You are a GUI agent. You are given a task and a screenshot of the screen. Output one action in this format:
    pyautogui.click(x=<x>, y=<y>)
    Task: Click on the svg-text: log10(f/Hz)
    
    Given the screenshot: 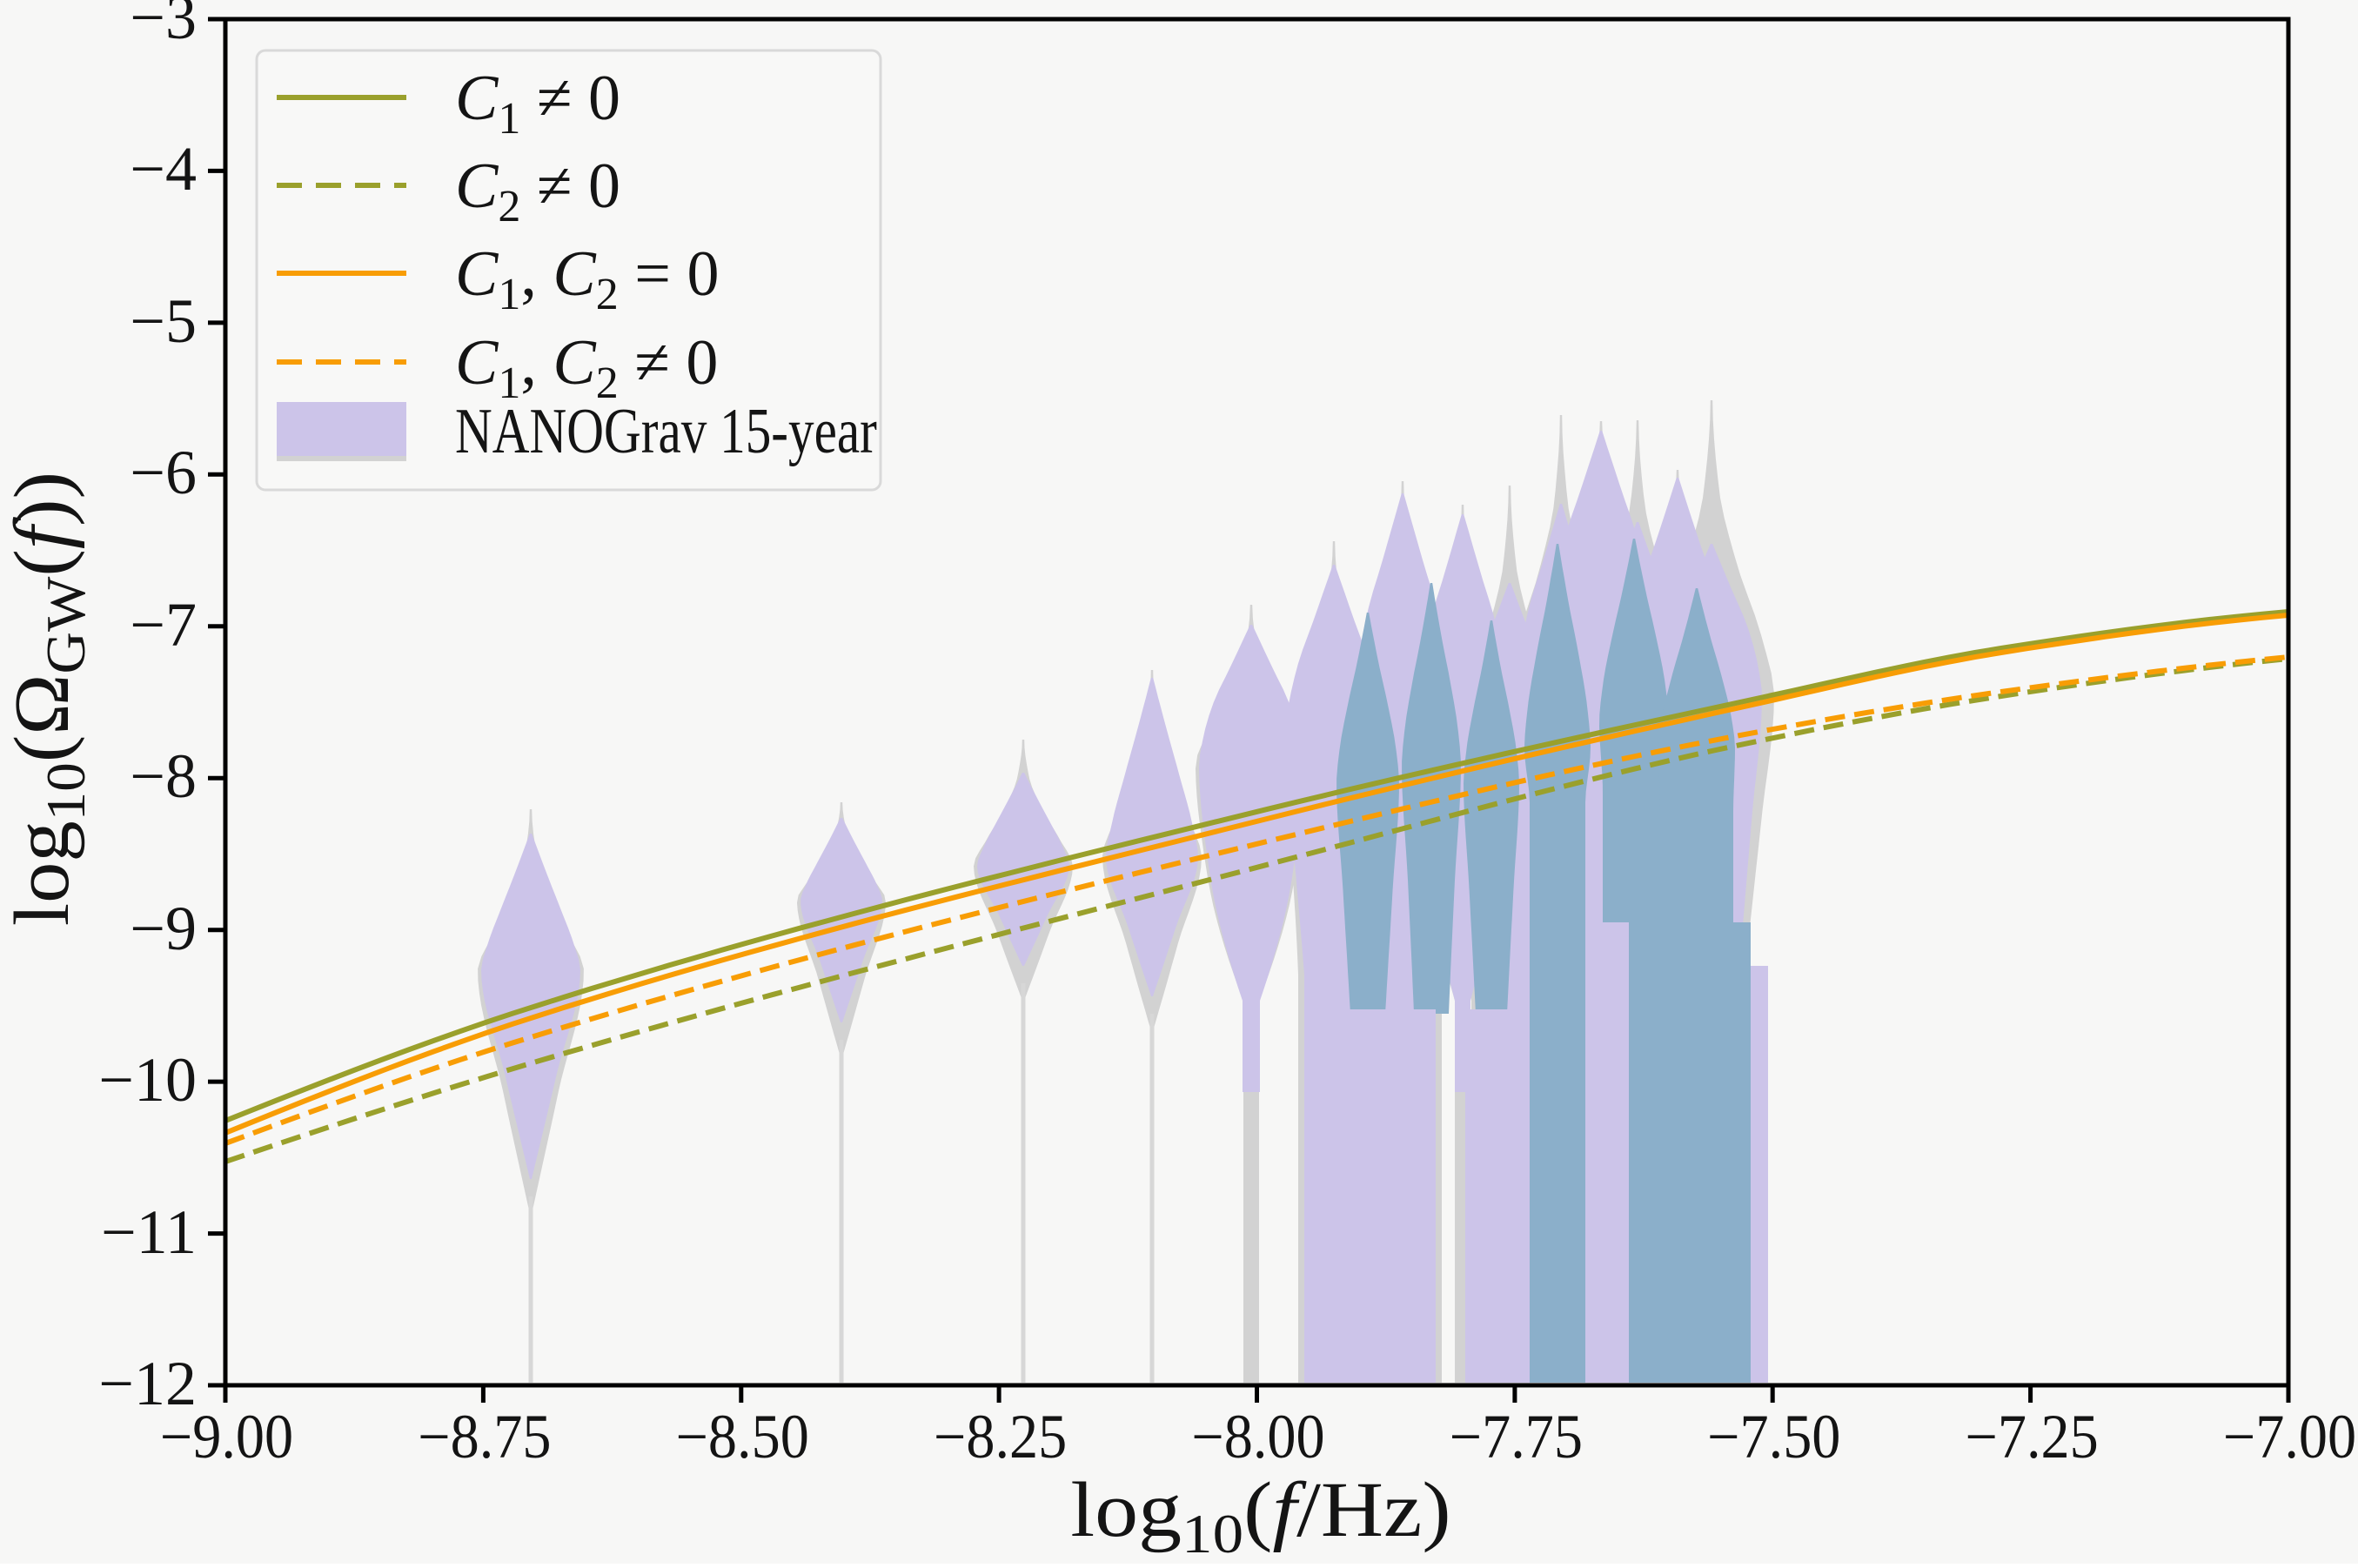 What is the action you would take?
    pyautogui.click(x=1260, y=1515)
    